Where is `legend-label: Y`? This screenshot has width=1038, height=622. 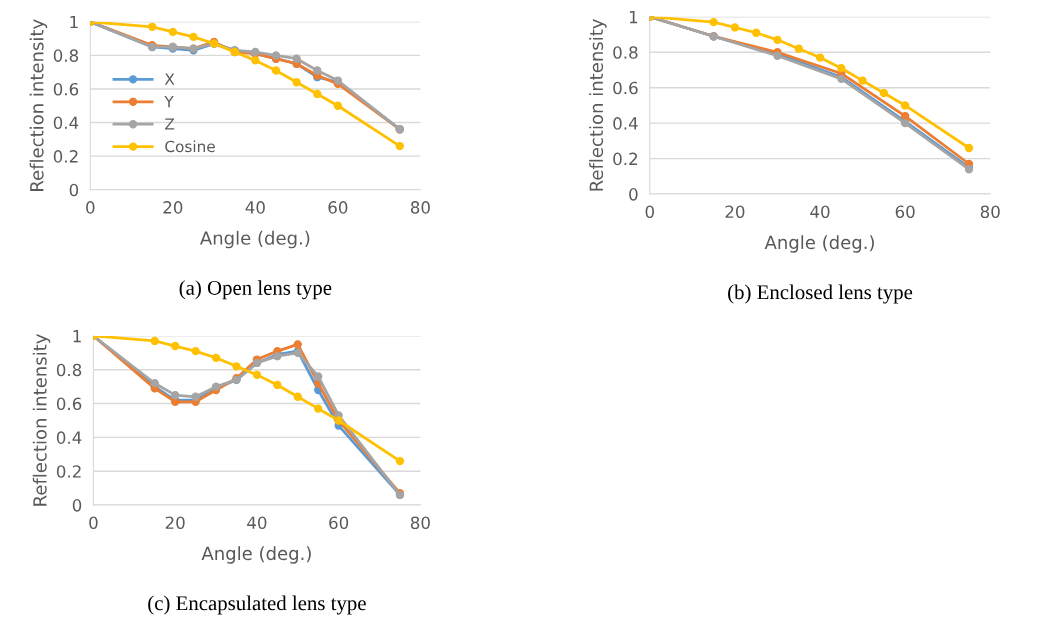 legend-label: Y is located at coordinates (169, 102).